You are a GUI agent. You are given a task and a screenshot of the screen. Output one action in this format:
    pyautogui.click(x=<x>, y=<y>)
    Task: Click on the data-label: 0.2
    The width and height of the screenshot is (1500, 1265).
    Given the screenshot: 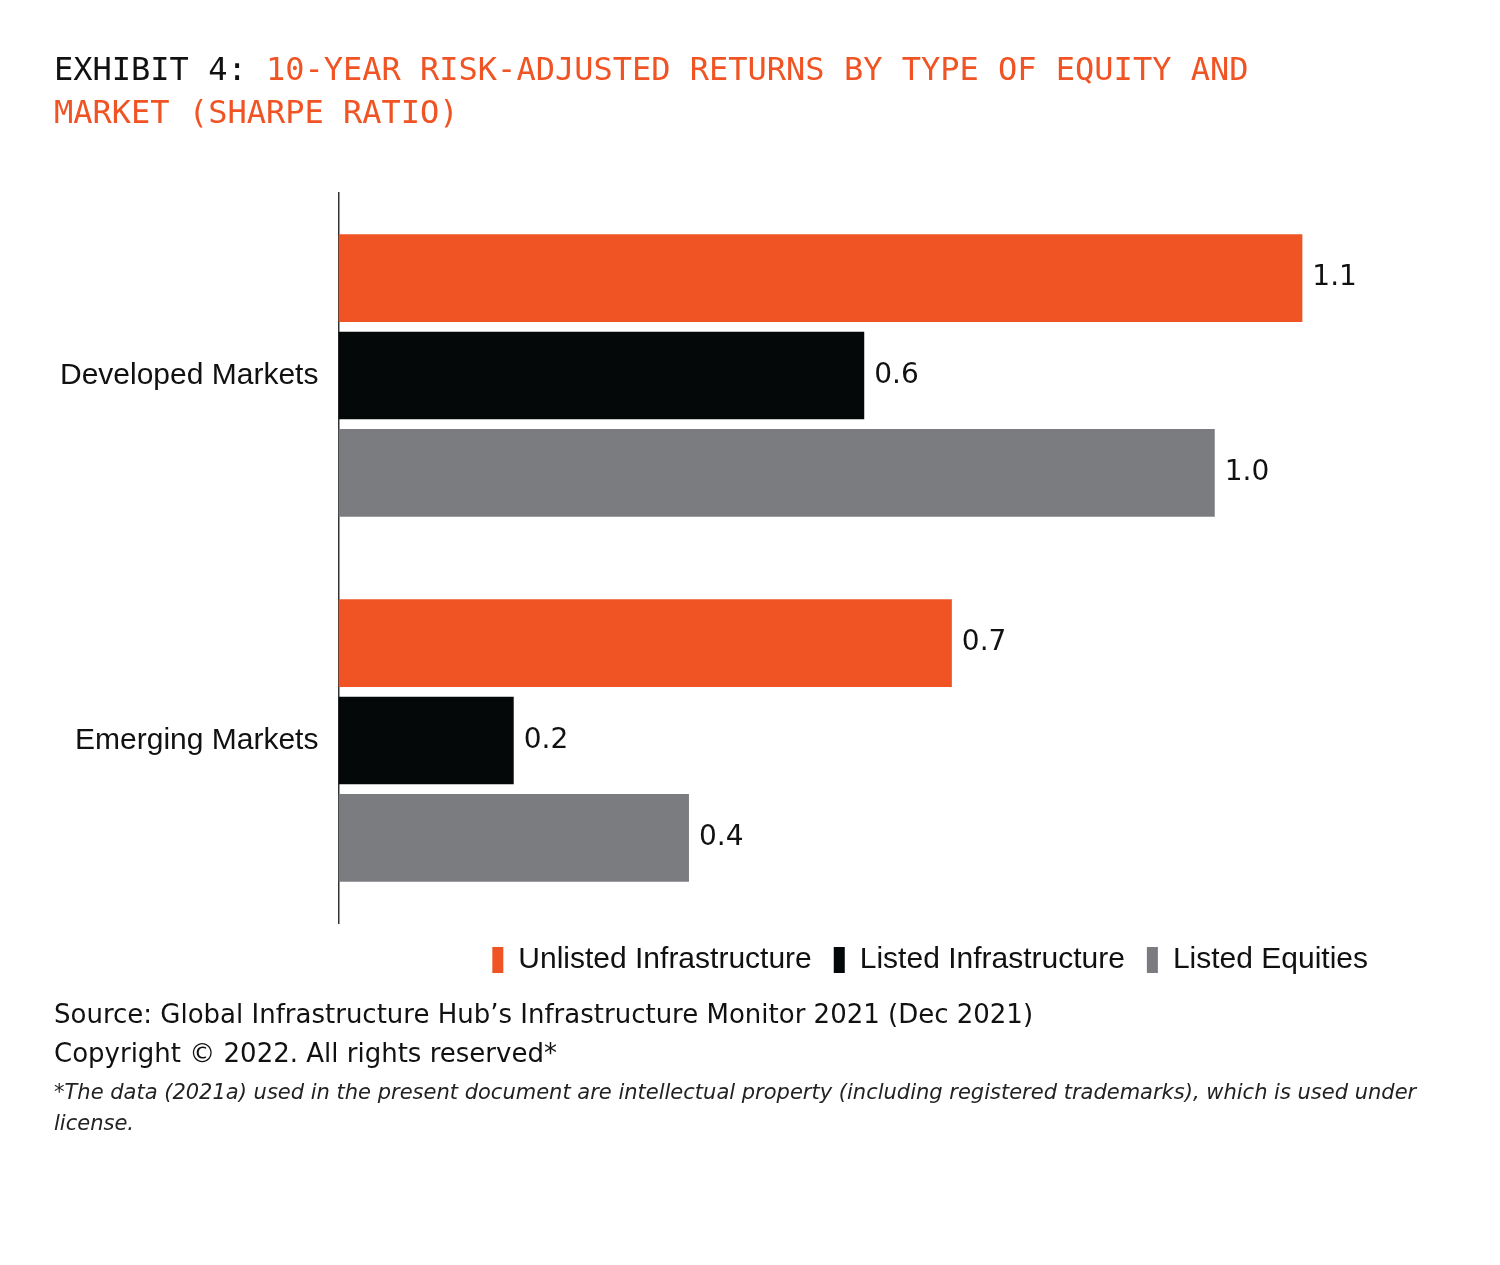 What is the action you would take?
    pyautogui.click(x=546, y=738)
    